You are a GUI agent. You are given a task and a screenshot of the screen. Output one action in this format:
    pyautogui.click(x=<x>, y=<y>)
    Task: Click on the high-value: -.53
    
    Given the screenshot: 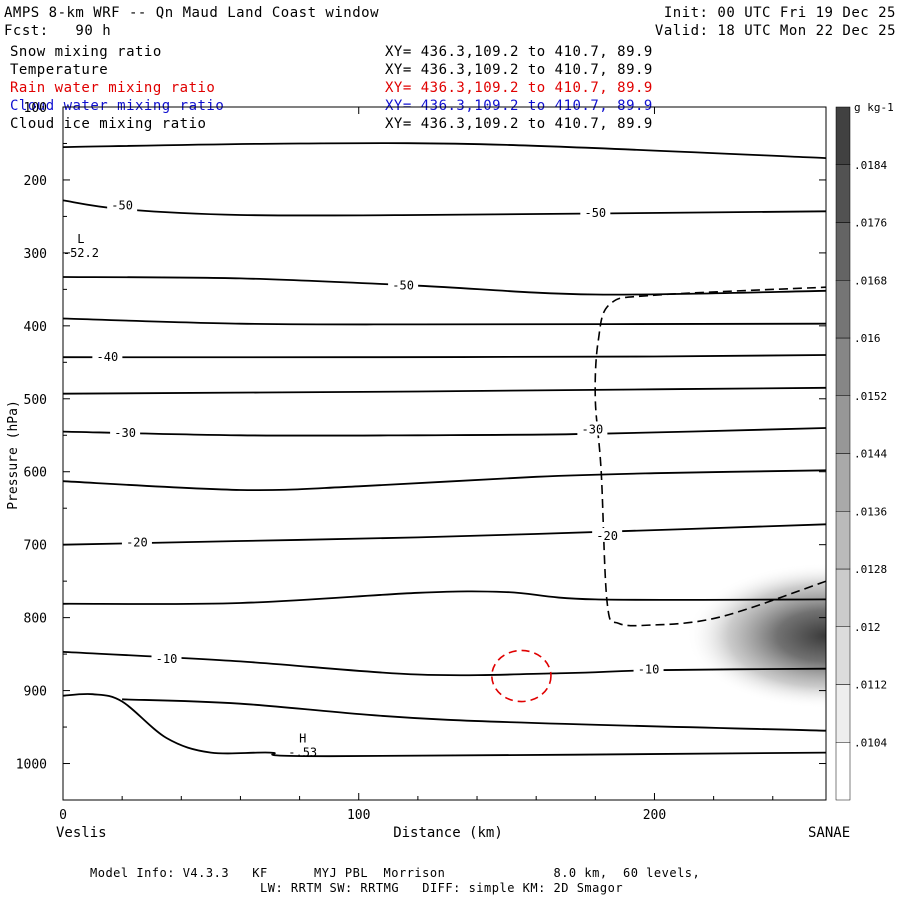 What is the action you would take?
    pyautogui.click(x=302, y=753)
    